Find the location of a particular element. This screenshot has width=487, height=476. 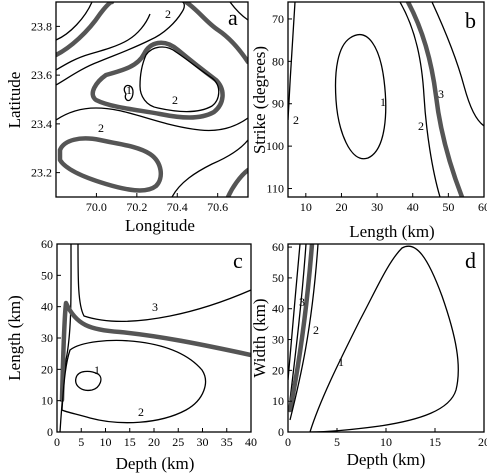

contour-a-thick-right is located at coordinates (215, 33).